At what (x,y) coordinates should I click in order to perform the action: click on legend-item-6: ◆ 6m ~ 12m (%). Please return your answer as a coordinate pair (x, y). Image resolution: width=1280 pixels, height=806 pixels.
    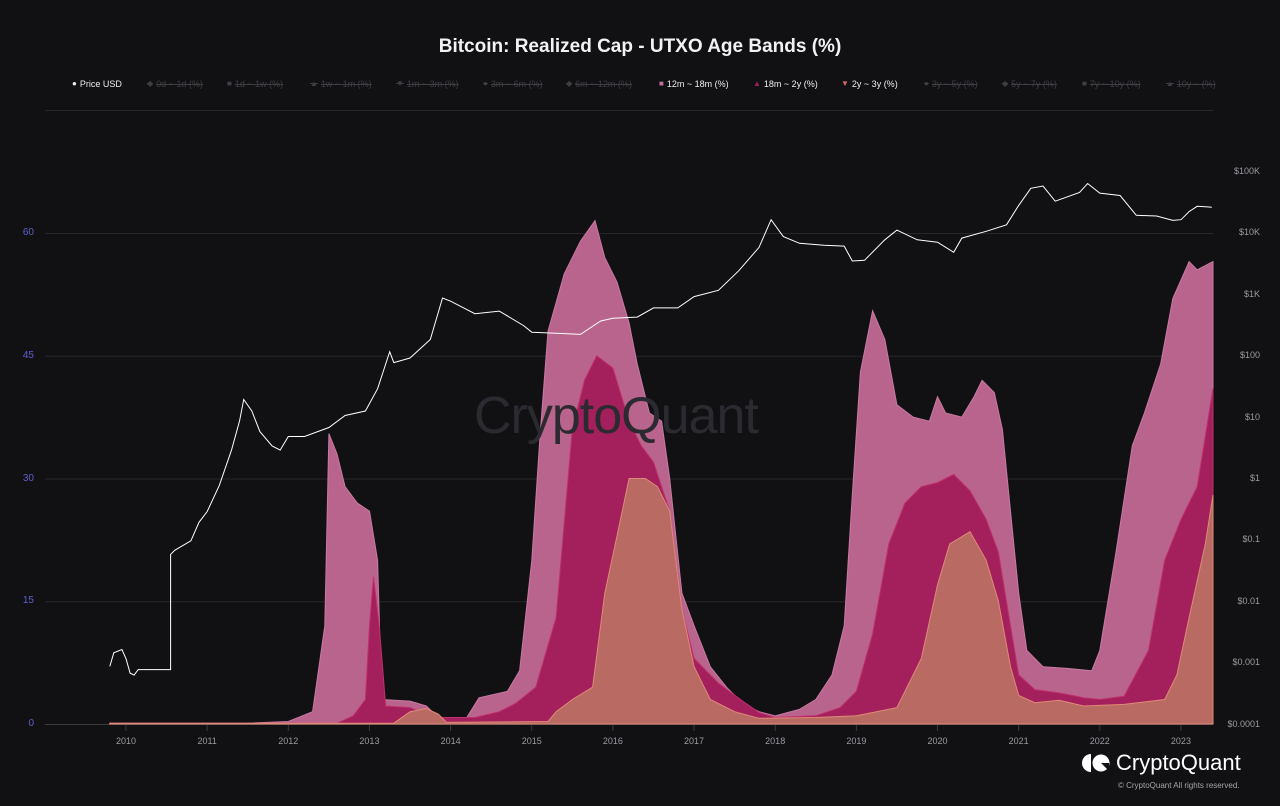
    Looking at the image, I should click on (599, 84).